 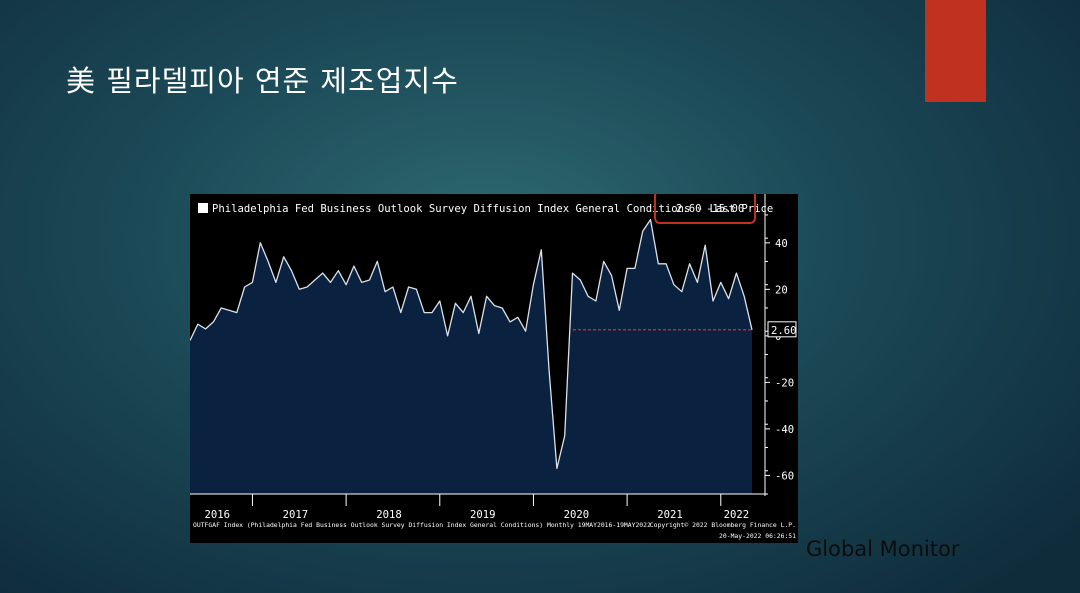 I want to click on footer-timestamp: 20-May-2022 06:26:51, so click(x=757, y=536).